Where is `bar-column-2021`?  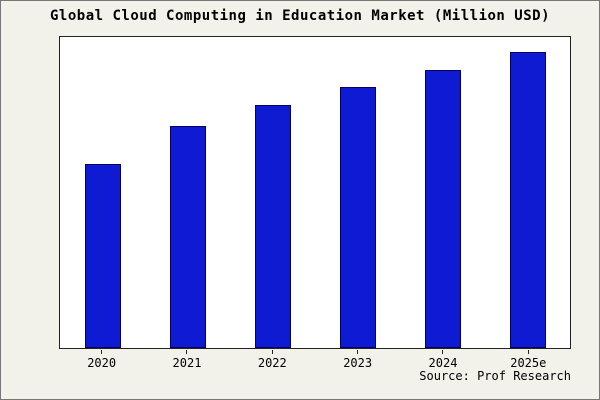
bar-column-2021 is located at coordinates (187, 192).